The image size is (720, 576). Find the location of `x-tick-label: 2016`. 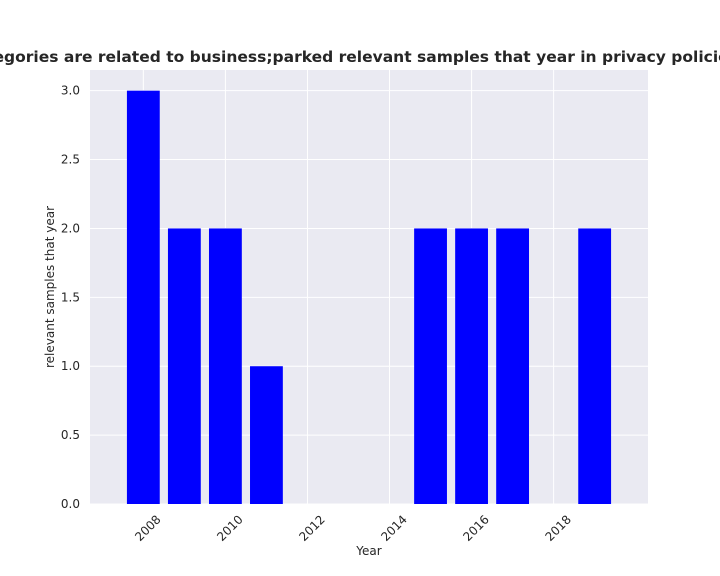

x-tick-label: 2016 is located at coordinates (475, 527).